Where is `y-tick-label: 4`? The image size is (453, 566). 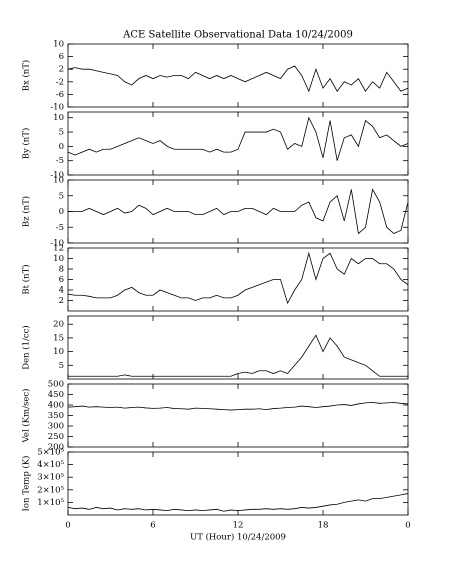 y-tick-label: 4 is located at coordinates (61, 291).